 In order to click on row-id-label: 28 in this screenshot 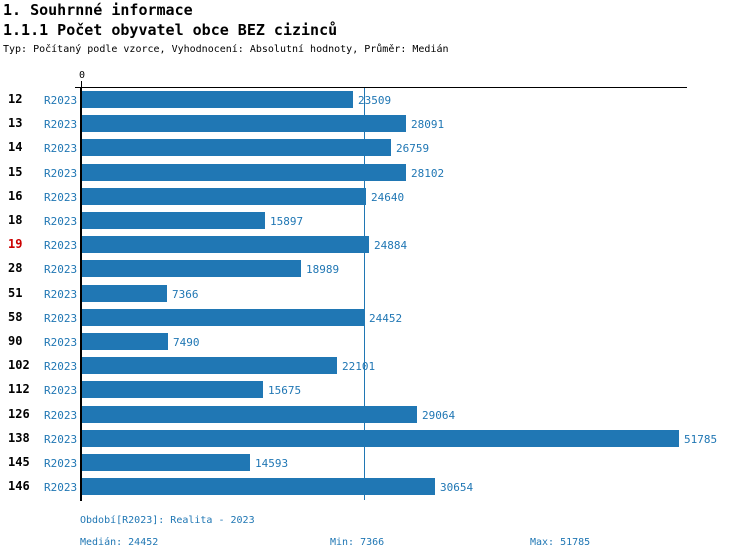, I will do `click(15, 268)`.